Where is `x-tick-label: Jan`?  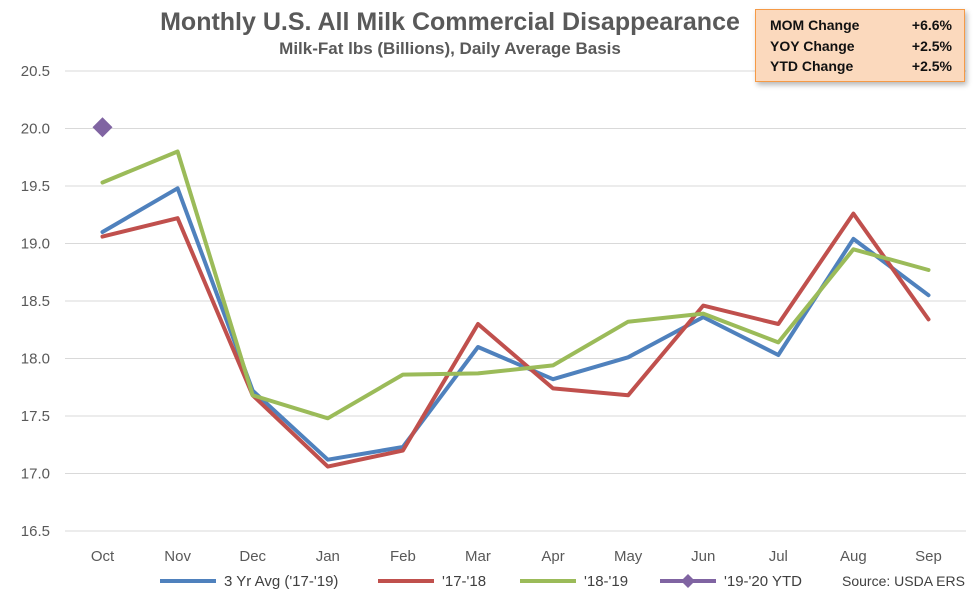
x-tick-label: Jan is located at coordinates (328, 556).